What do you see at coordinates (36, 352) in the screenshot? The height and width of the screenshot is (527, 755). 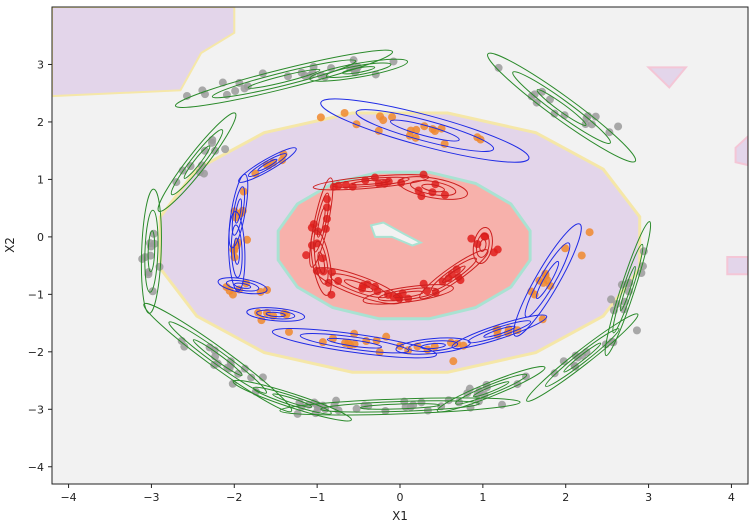 I see `y-tick-label: −2` at bounding box center [36, 352].